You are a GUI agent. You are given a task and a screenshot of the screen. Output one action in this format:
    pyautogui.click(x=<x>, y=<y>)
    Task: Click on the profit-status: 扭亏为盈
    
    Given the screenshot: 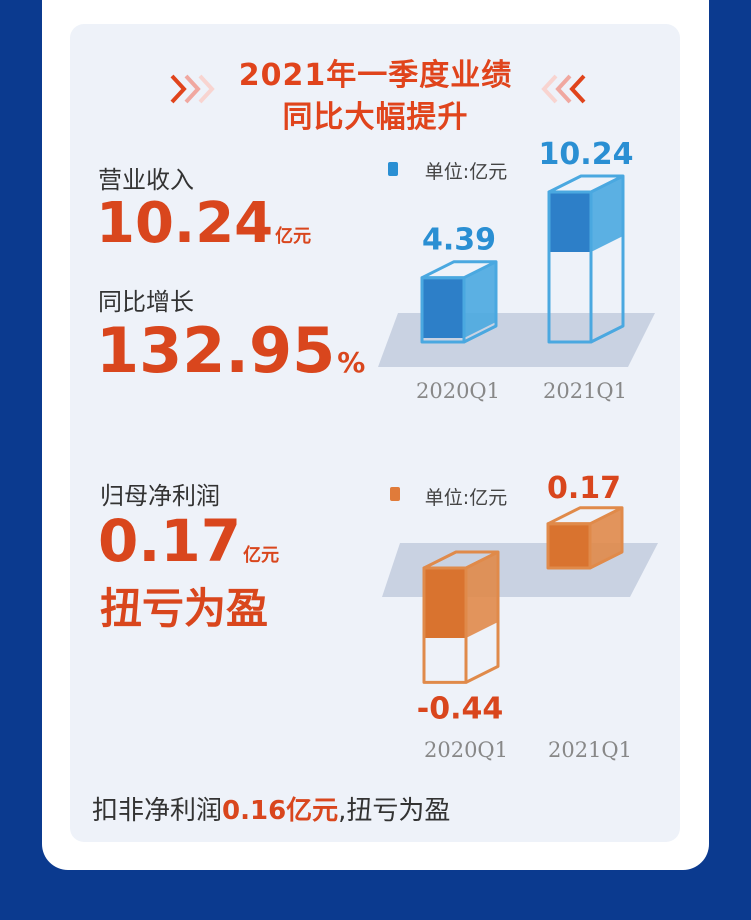 What is the action you would take?
    pyautogui.click(x=184, y=608)
    